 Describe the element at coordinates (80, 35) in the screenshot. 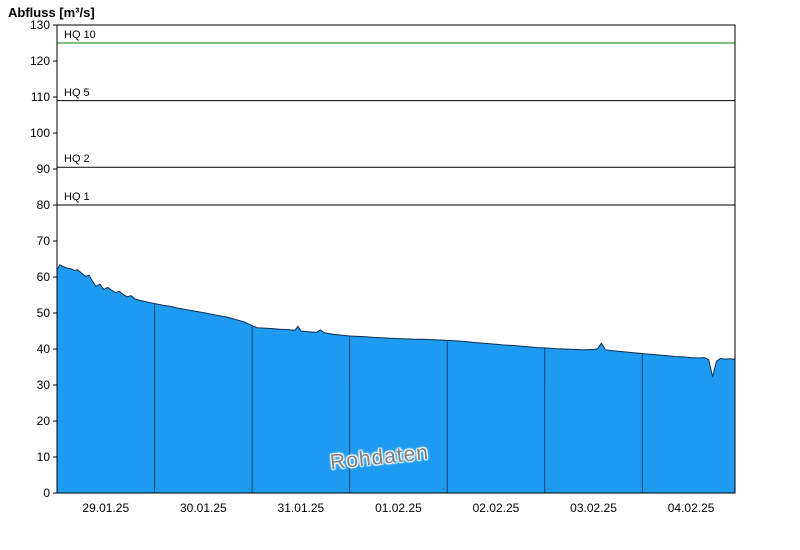

I see `hq-label-hq10: HQ 10` at that location.